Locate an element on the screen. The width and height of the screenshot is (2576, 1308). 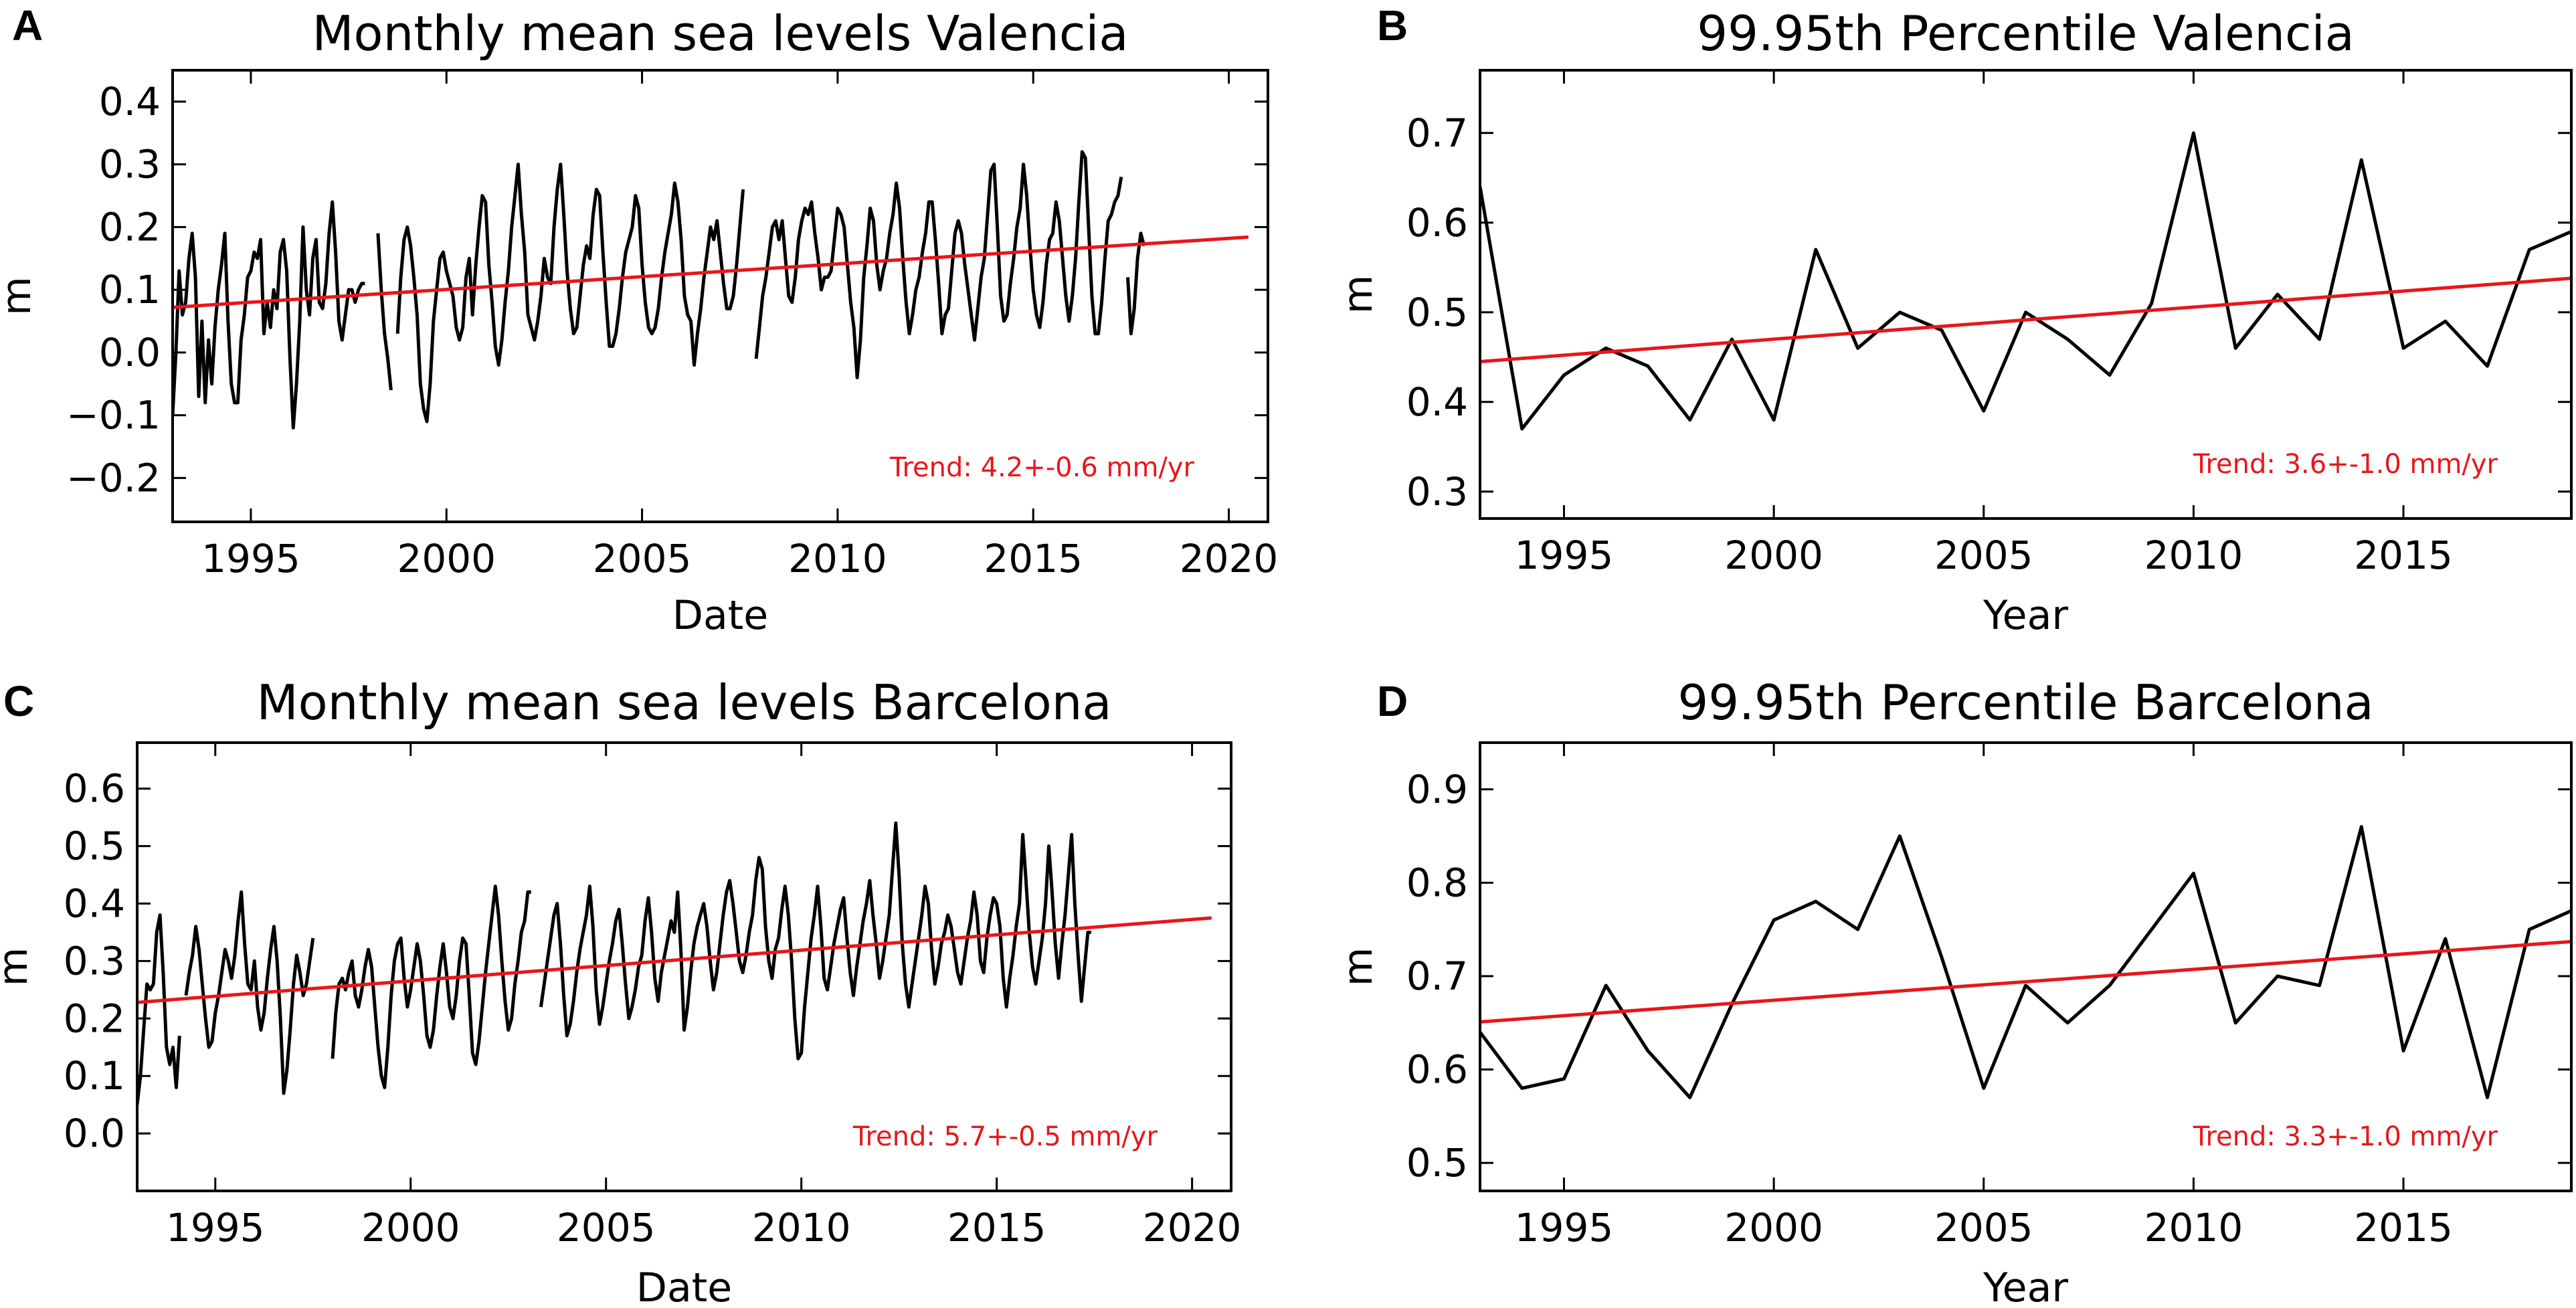
y-tick-label-a: 0.4 is located at coordinates (130, 101).